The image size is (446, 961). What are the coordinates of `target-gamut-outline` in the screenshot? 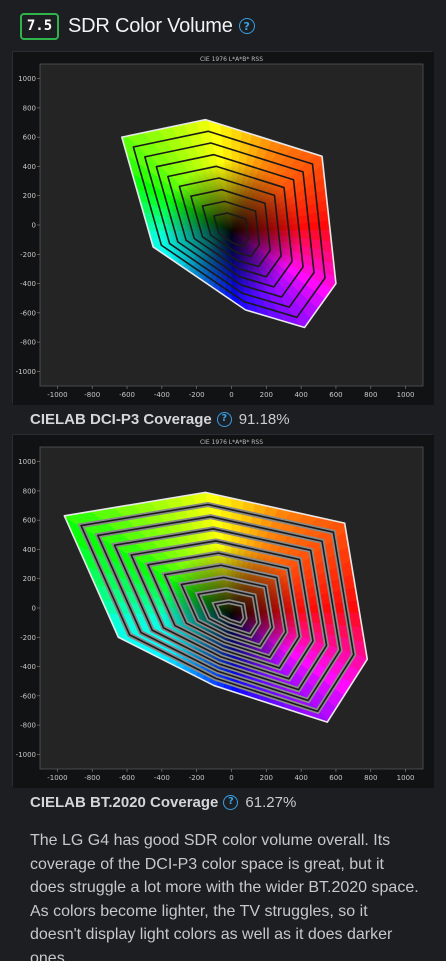 It's located at (229, 223).